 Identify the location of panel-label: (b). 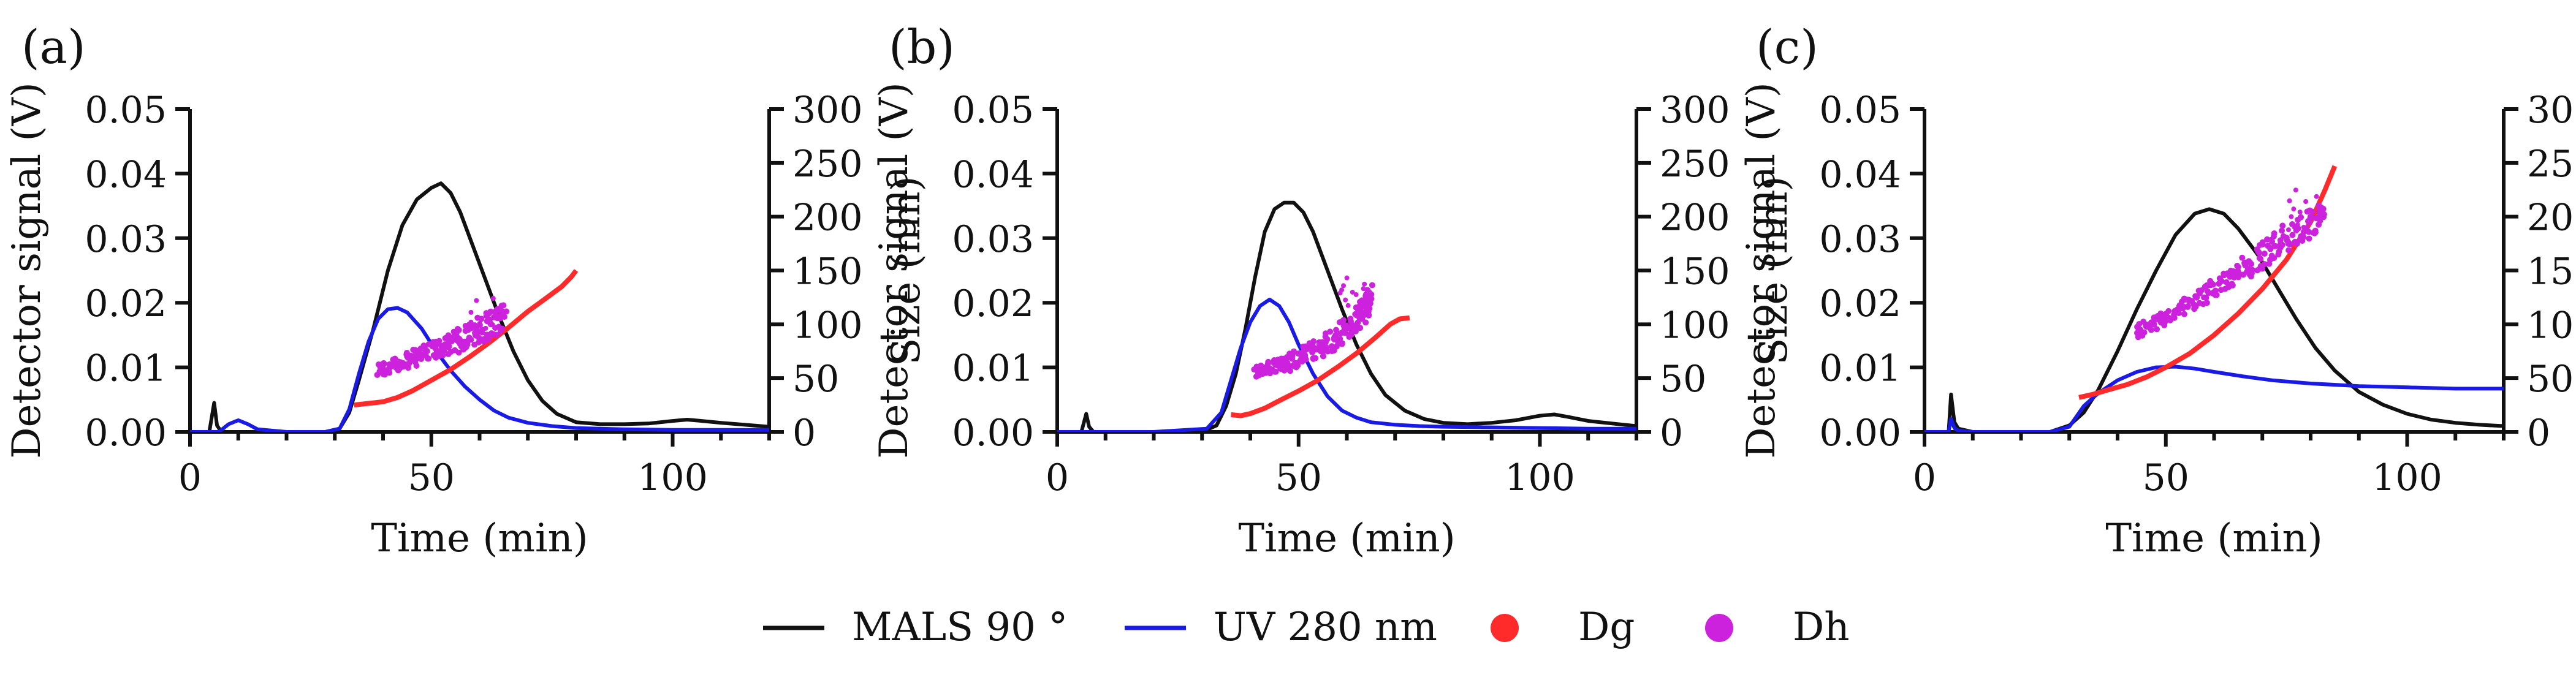
(922, 47).